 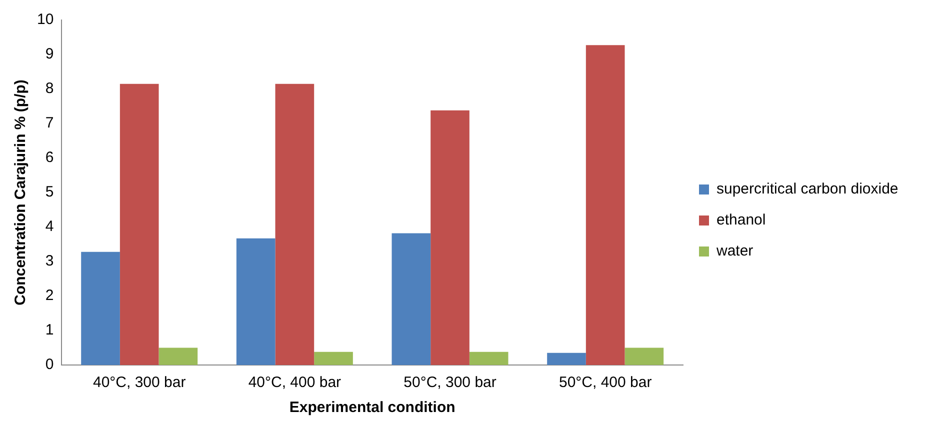 I want to click on y-tick-label: 7, so click(x=49, y=123).